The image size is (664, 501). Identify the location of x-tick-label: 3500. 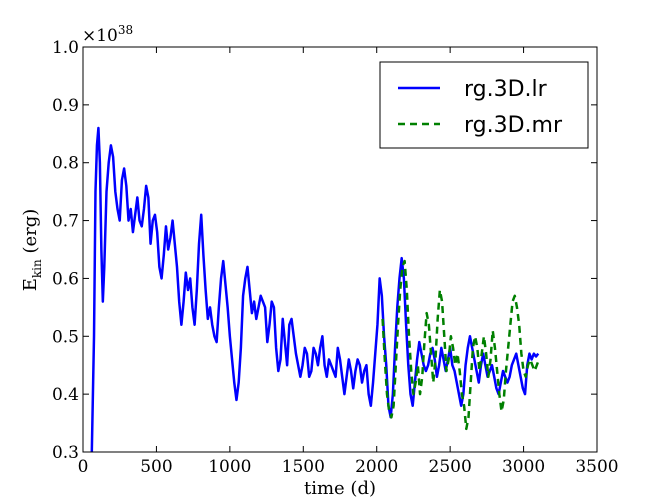
(596, 467).